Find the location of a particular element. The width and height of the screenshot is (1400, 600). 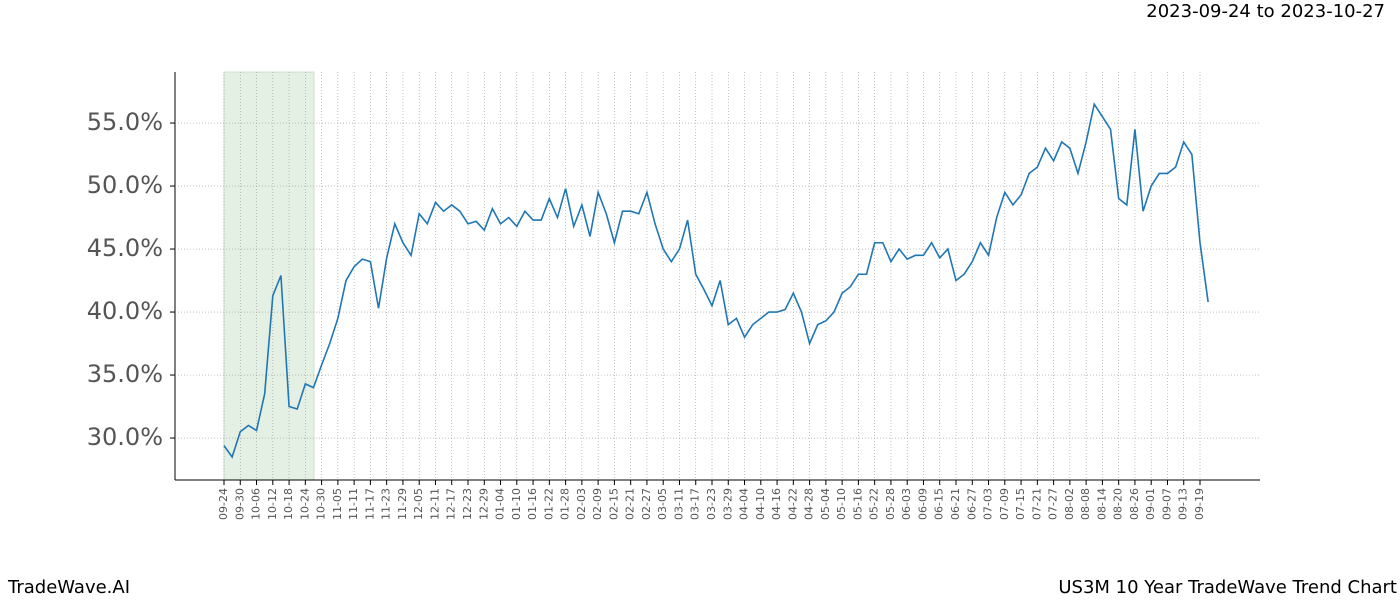

x-tick-label: 07-03 is located at coordinates (988, 504).